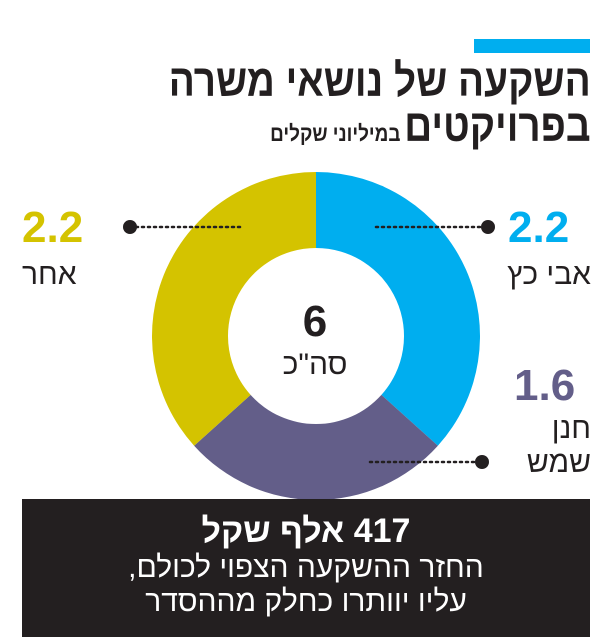 The image size is (613, 643). I want to click on value-label-avi: 2.2, so click(539, 227).